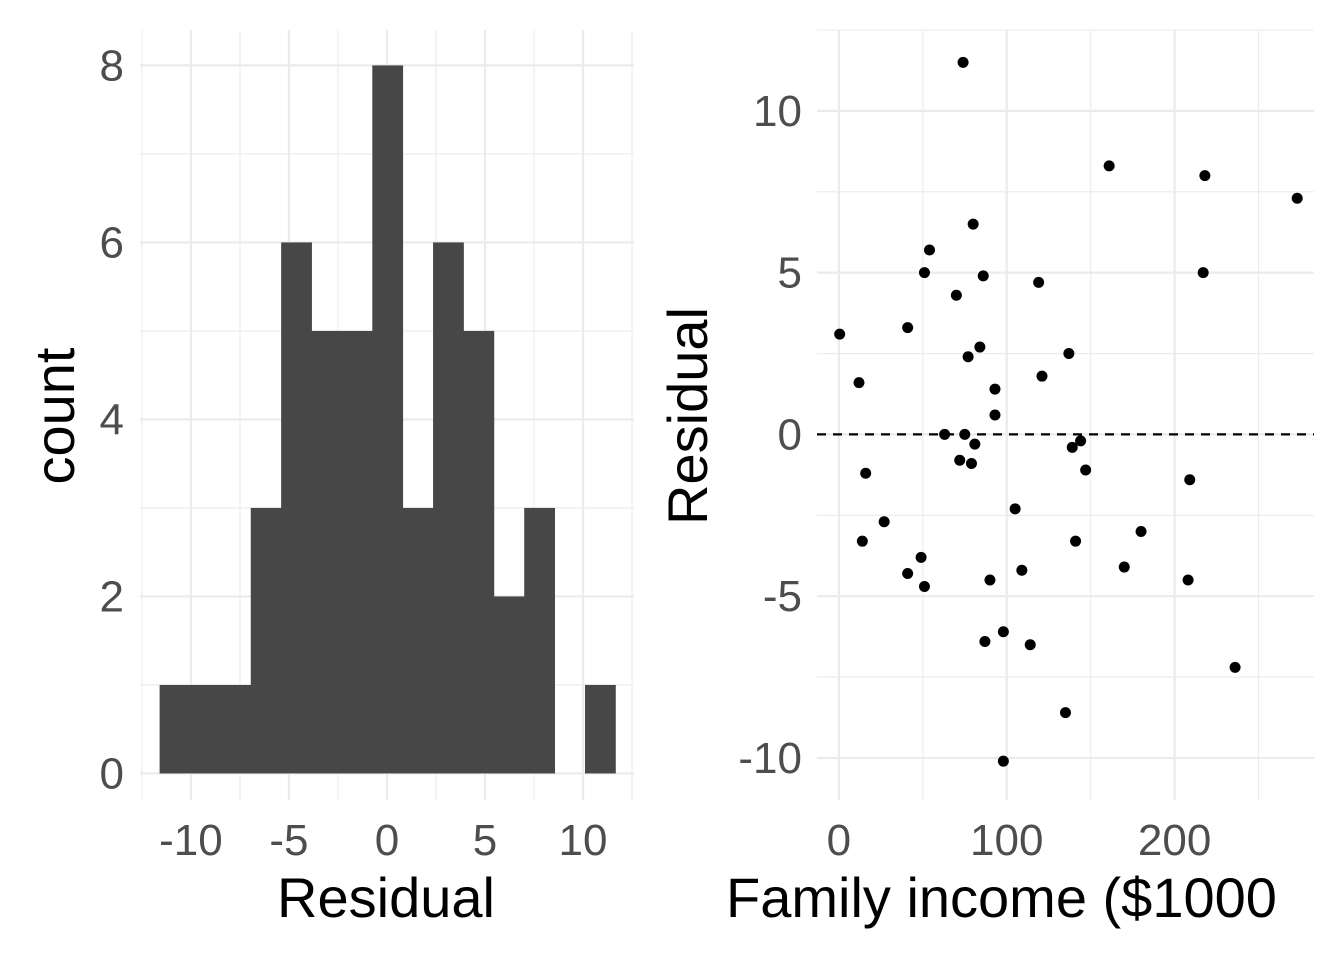 The height and width of the screenshot is (960, 1344). Describe the element at coordinates (770, 758) in the screenshot. I see `y-tick-label: -10` at that location.